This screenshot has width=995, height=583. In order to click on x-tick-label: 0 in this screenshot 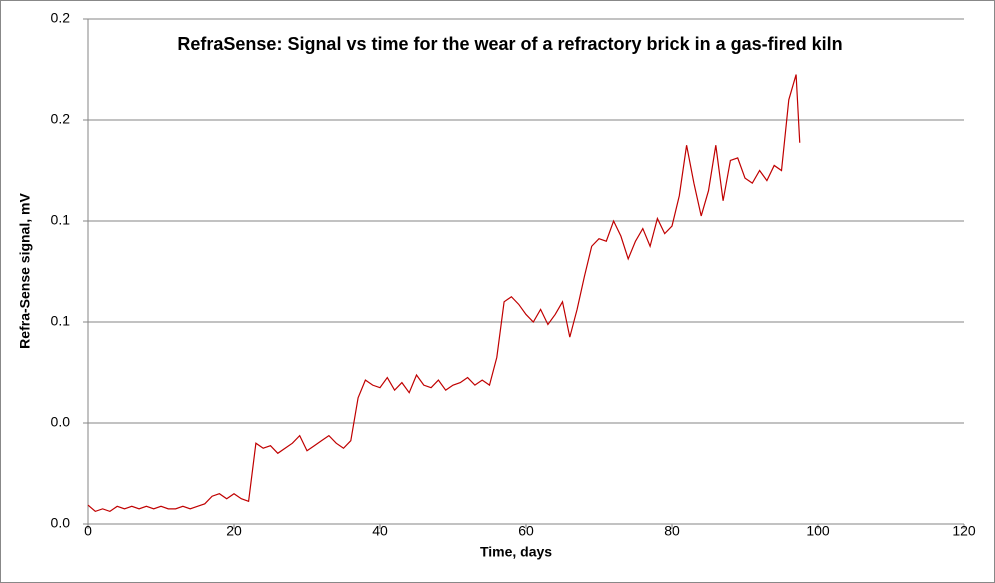, I will do `click(88, 531)`.